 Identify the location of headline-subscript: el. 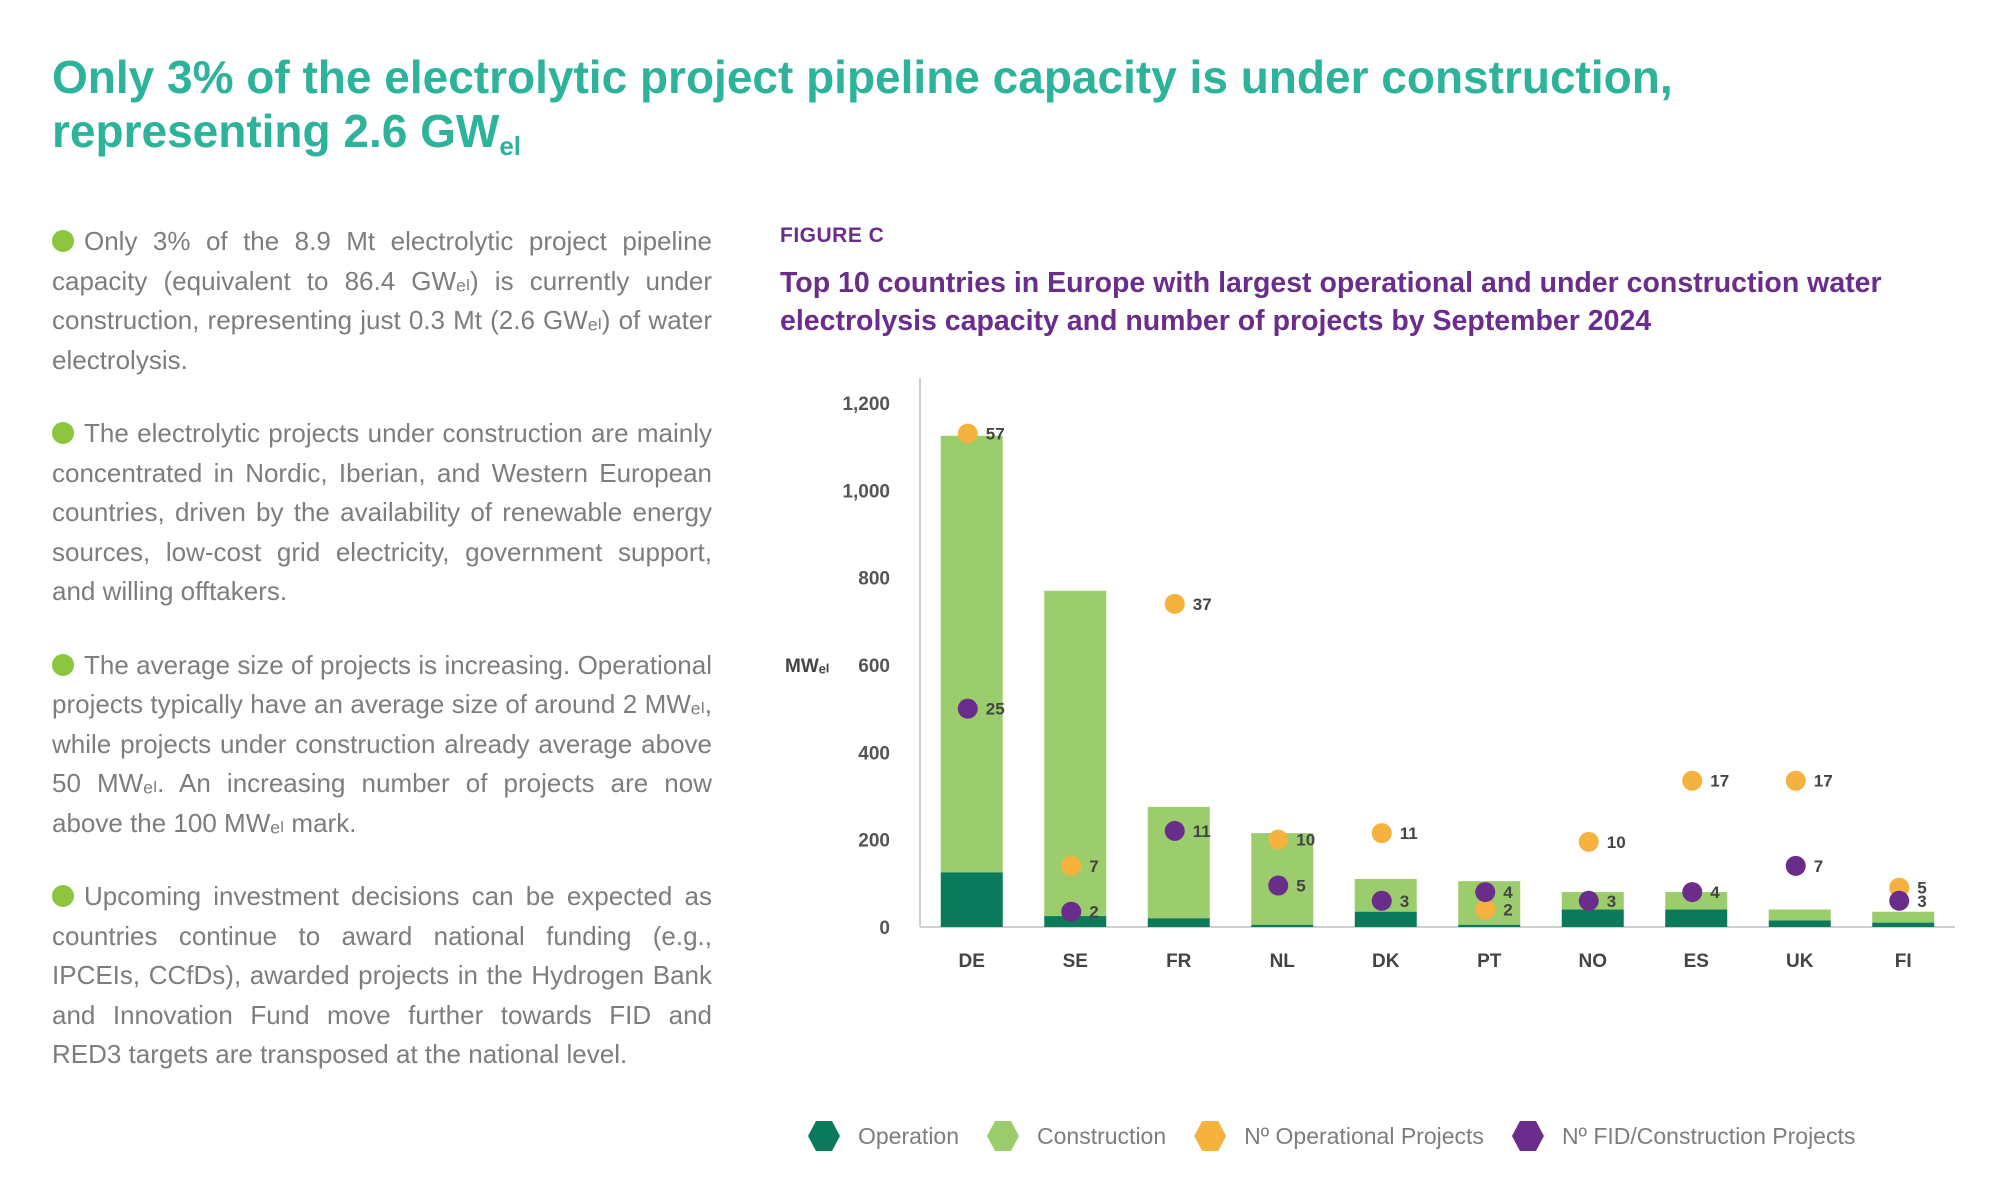
(510, 146).